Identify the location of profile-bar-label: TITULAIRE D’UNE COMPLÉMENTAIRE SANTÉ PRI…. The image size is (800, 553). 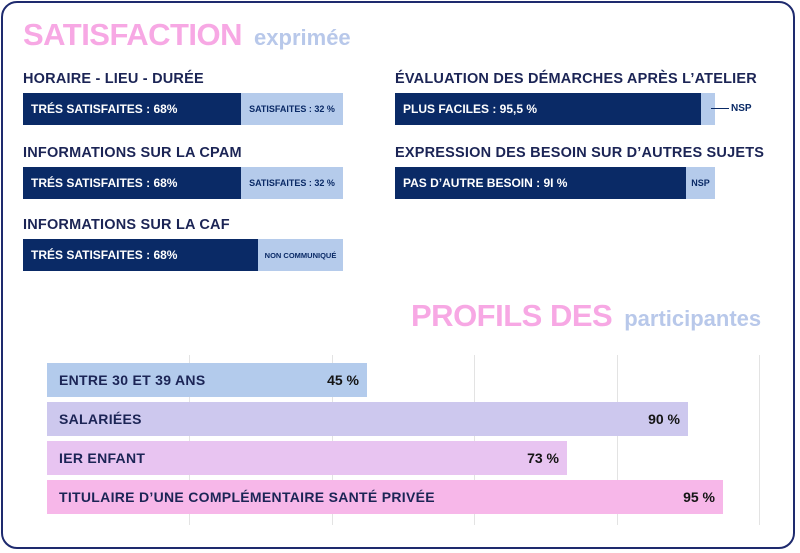
(247, 497).